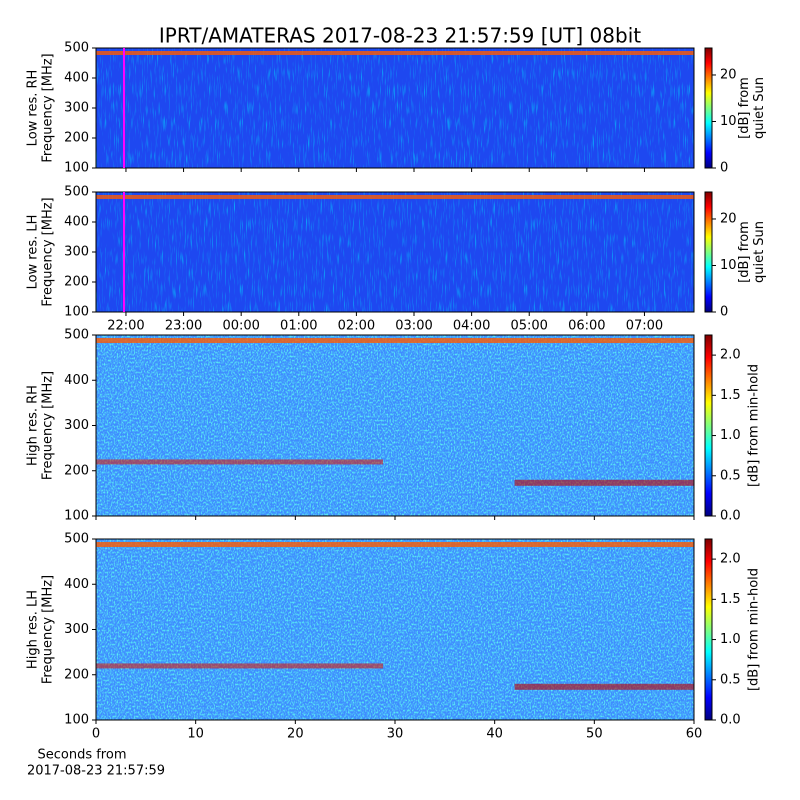 The height and width of the screenshot is (800, 800). Describe the element at coordinates (644, 326) in the screenshot. I see `x-tick-label: 07:00` at that location.